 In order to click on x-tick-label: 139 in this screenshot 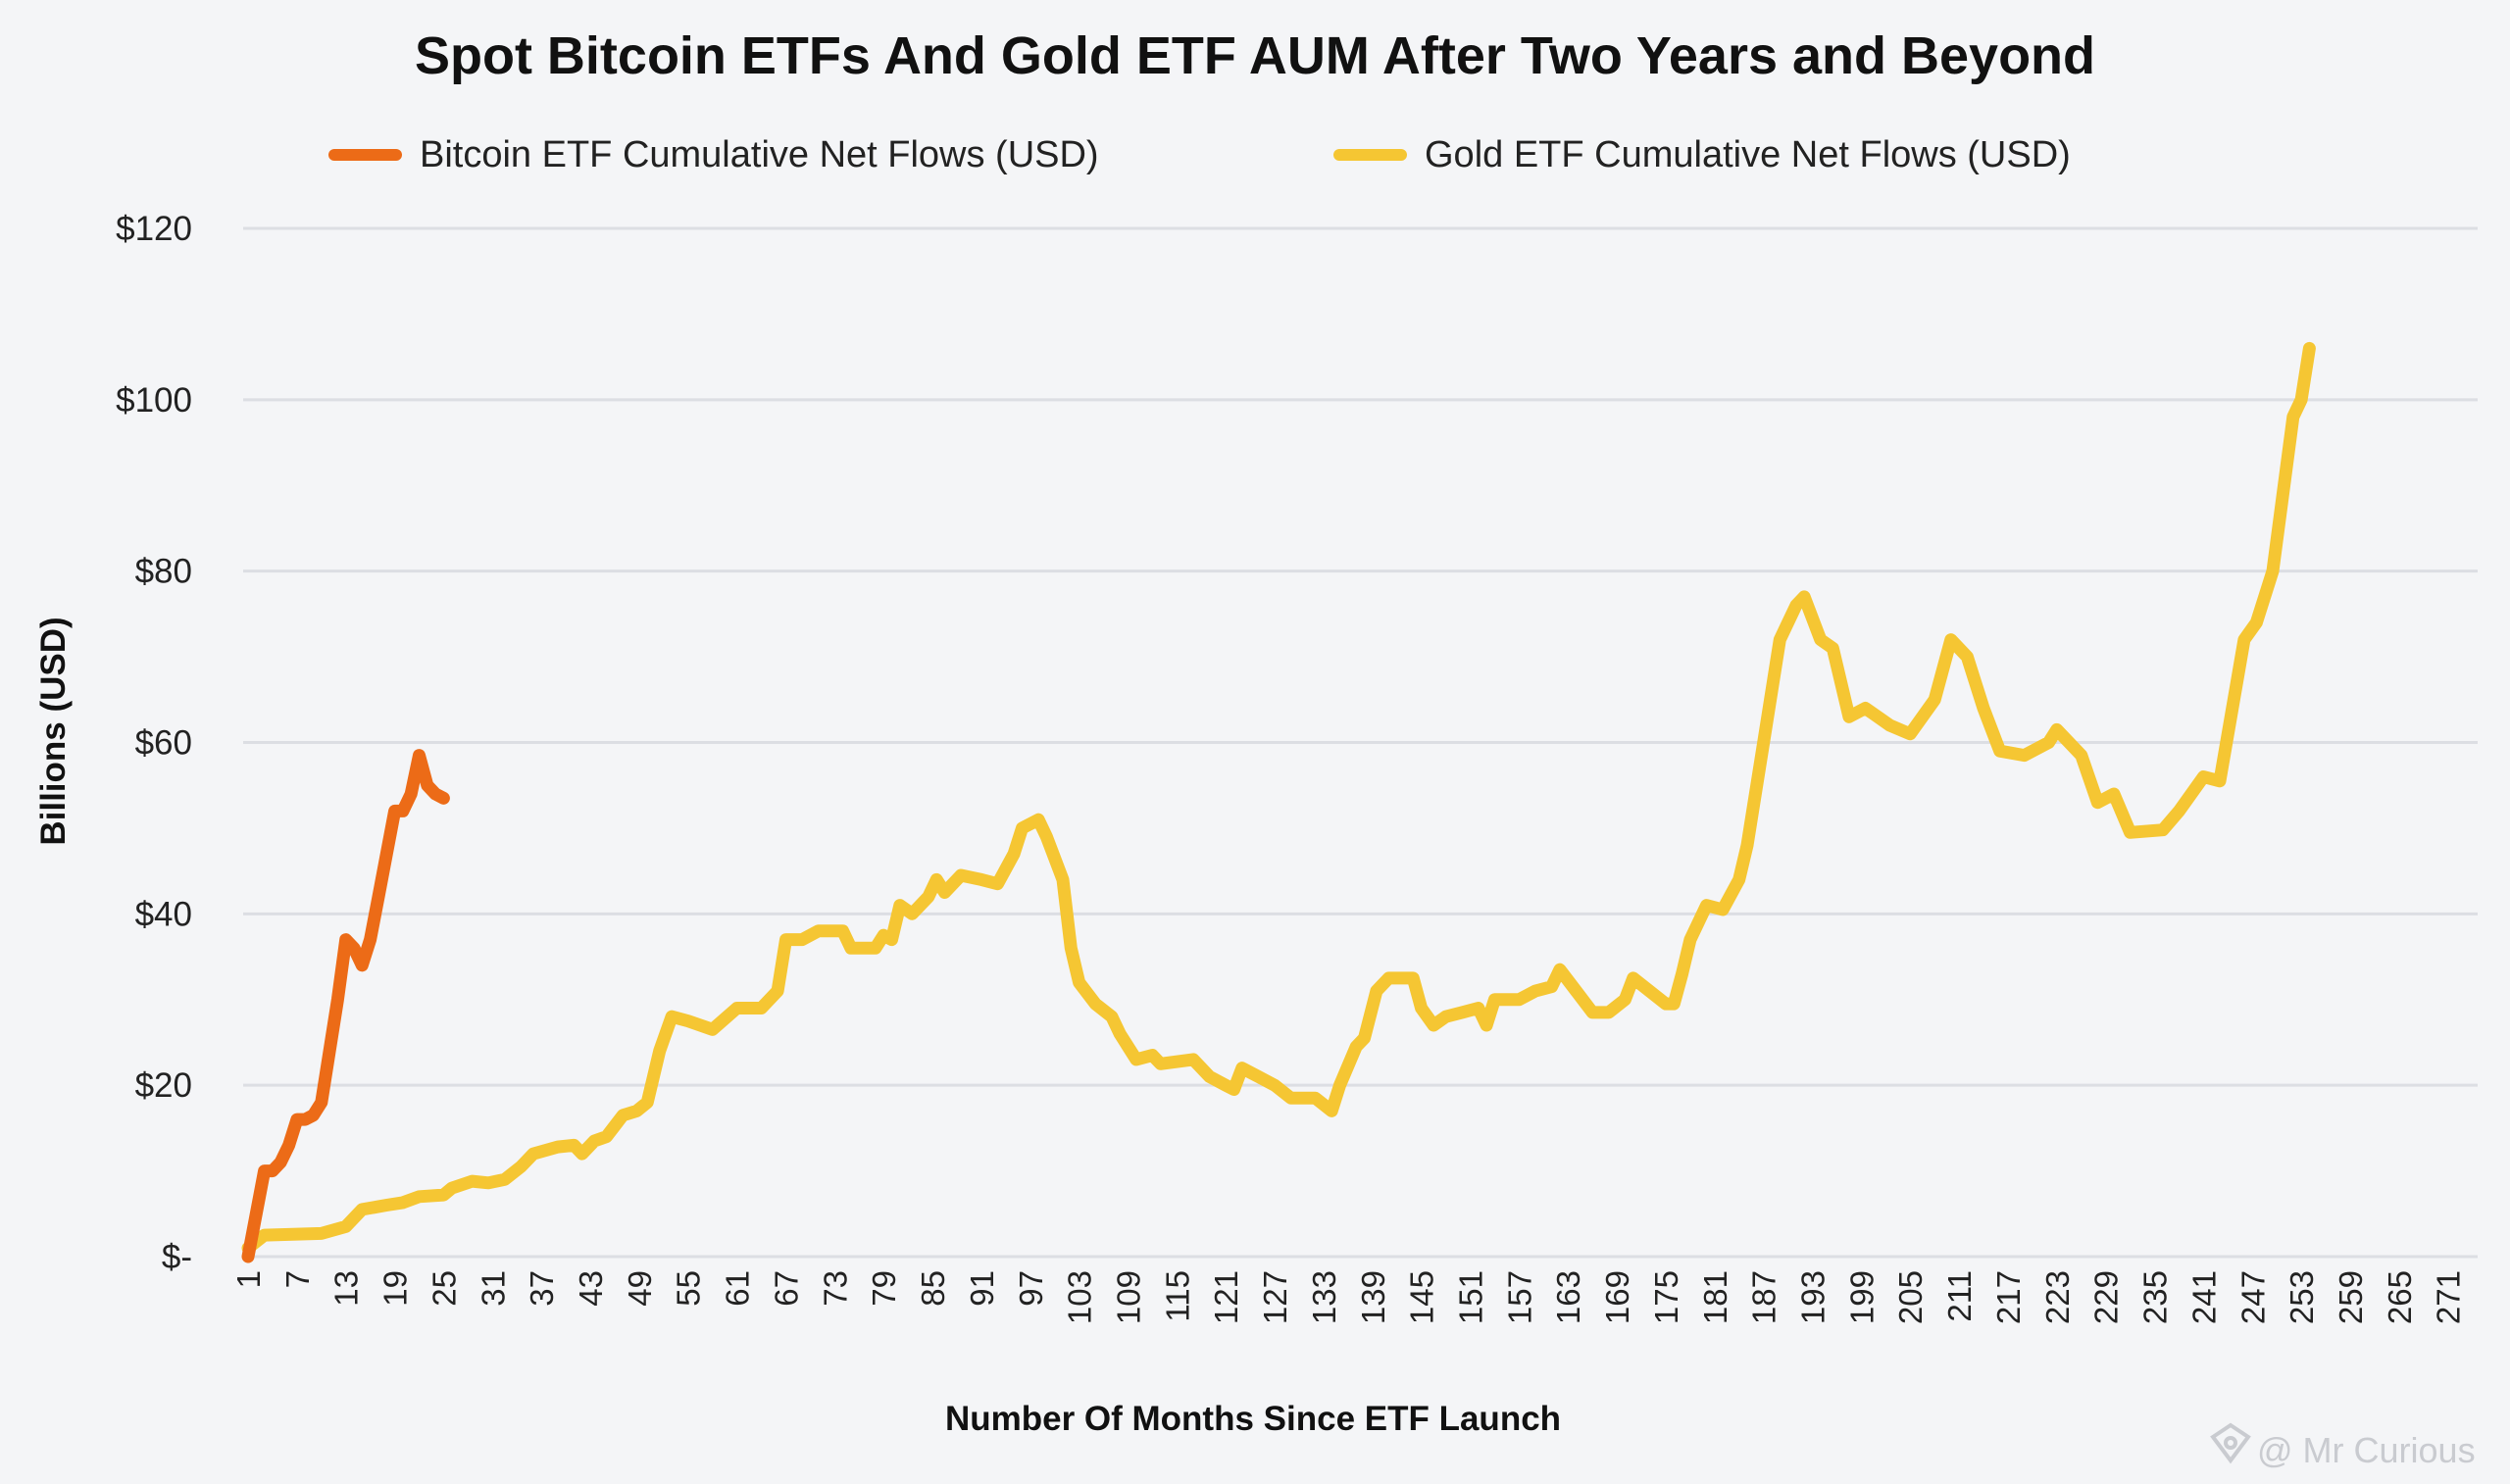, I will do `click(1373, 1297)`.